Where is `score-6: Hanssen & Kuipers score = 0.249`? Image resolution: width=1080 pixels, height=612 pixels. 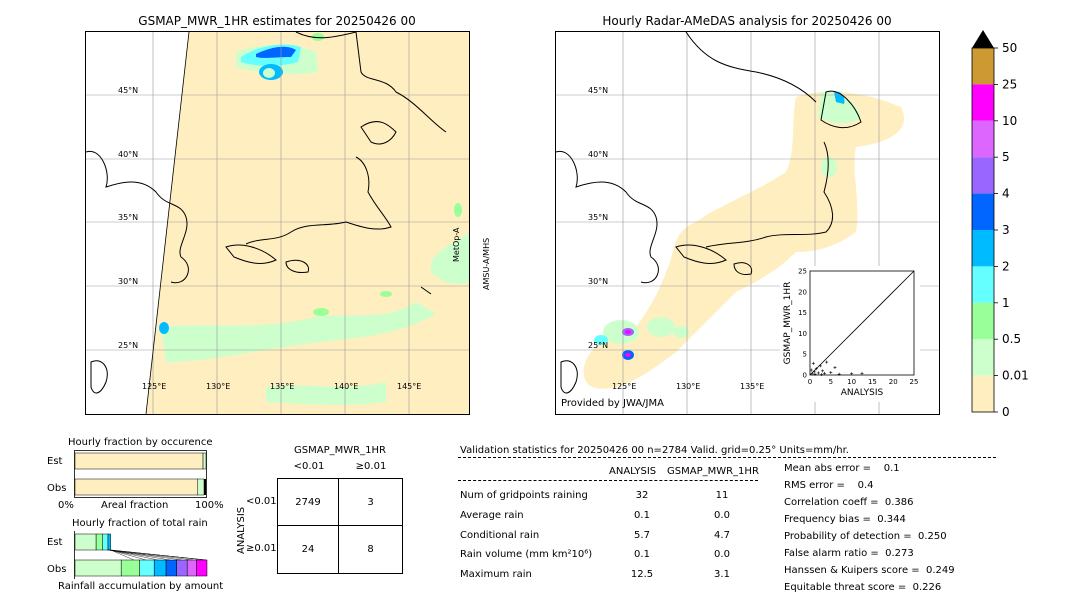
score-6: Hanssen & Kuipers score = 0.249 is located at coordinates (869, 570).